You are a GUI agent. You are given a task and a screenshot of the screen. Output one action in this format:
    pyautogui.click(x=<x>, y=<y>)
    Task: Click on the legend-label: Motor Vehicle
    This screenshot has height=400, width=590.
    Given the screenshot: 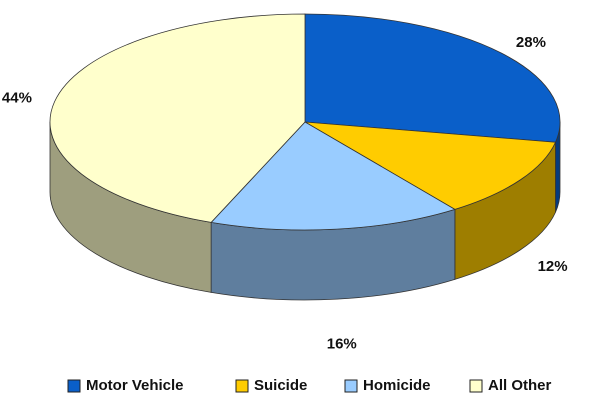 What is the action you would take?
    pyautogui.click(x=135, y=385)
    